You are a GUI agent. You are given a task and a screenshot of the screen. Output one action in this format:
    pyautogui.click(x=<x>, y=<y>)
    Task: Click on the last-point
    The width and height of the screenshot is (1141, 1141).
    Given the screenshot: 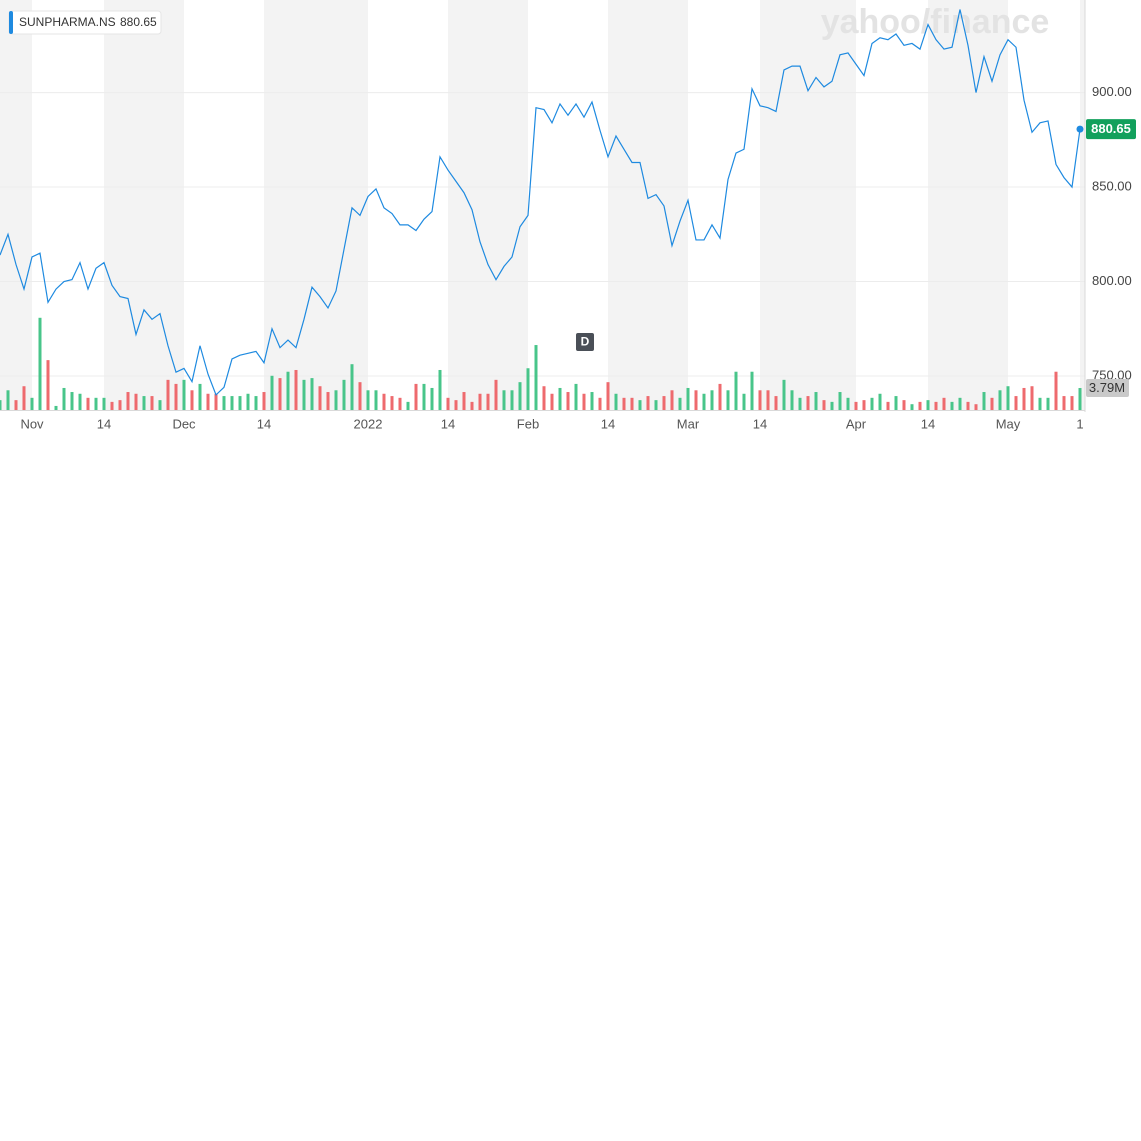 What is the action you would take?
    pyautogui.click(x=1080, y=129)
    